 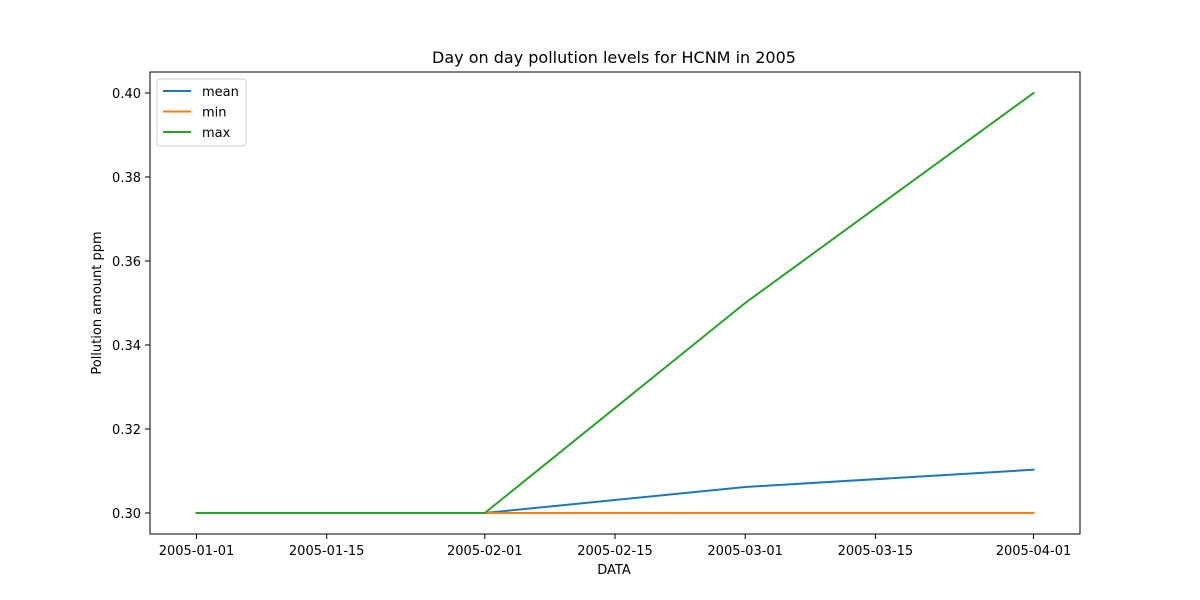 I want to click on y-tick-label: 0.40, so click(x=126, y=94).